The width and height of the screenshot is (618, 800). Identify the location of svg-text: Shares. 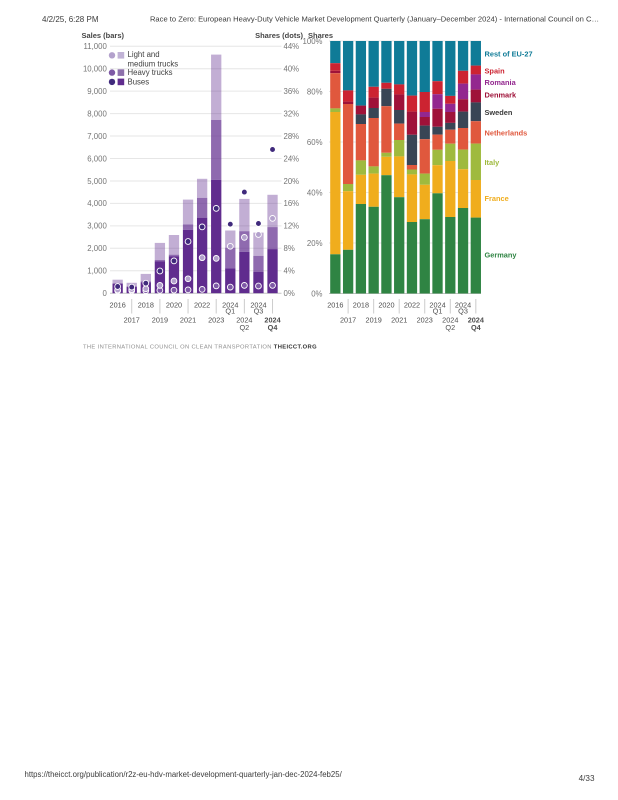
(320, 35).